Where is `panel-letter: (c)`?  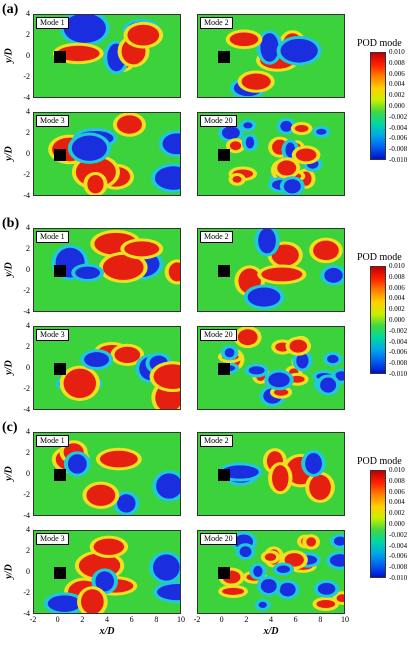 panel-letter: (c) is located at coordinates (10, 427).